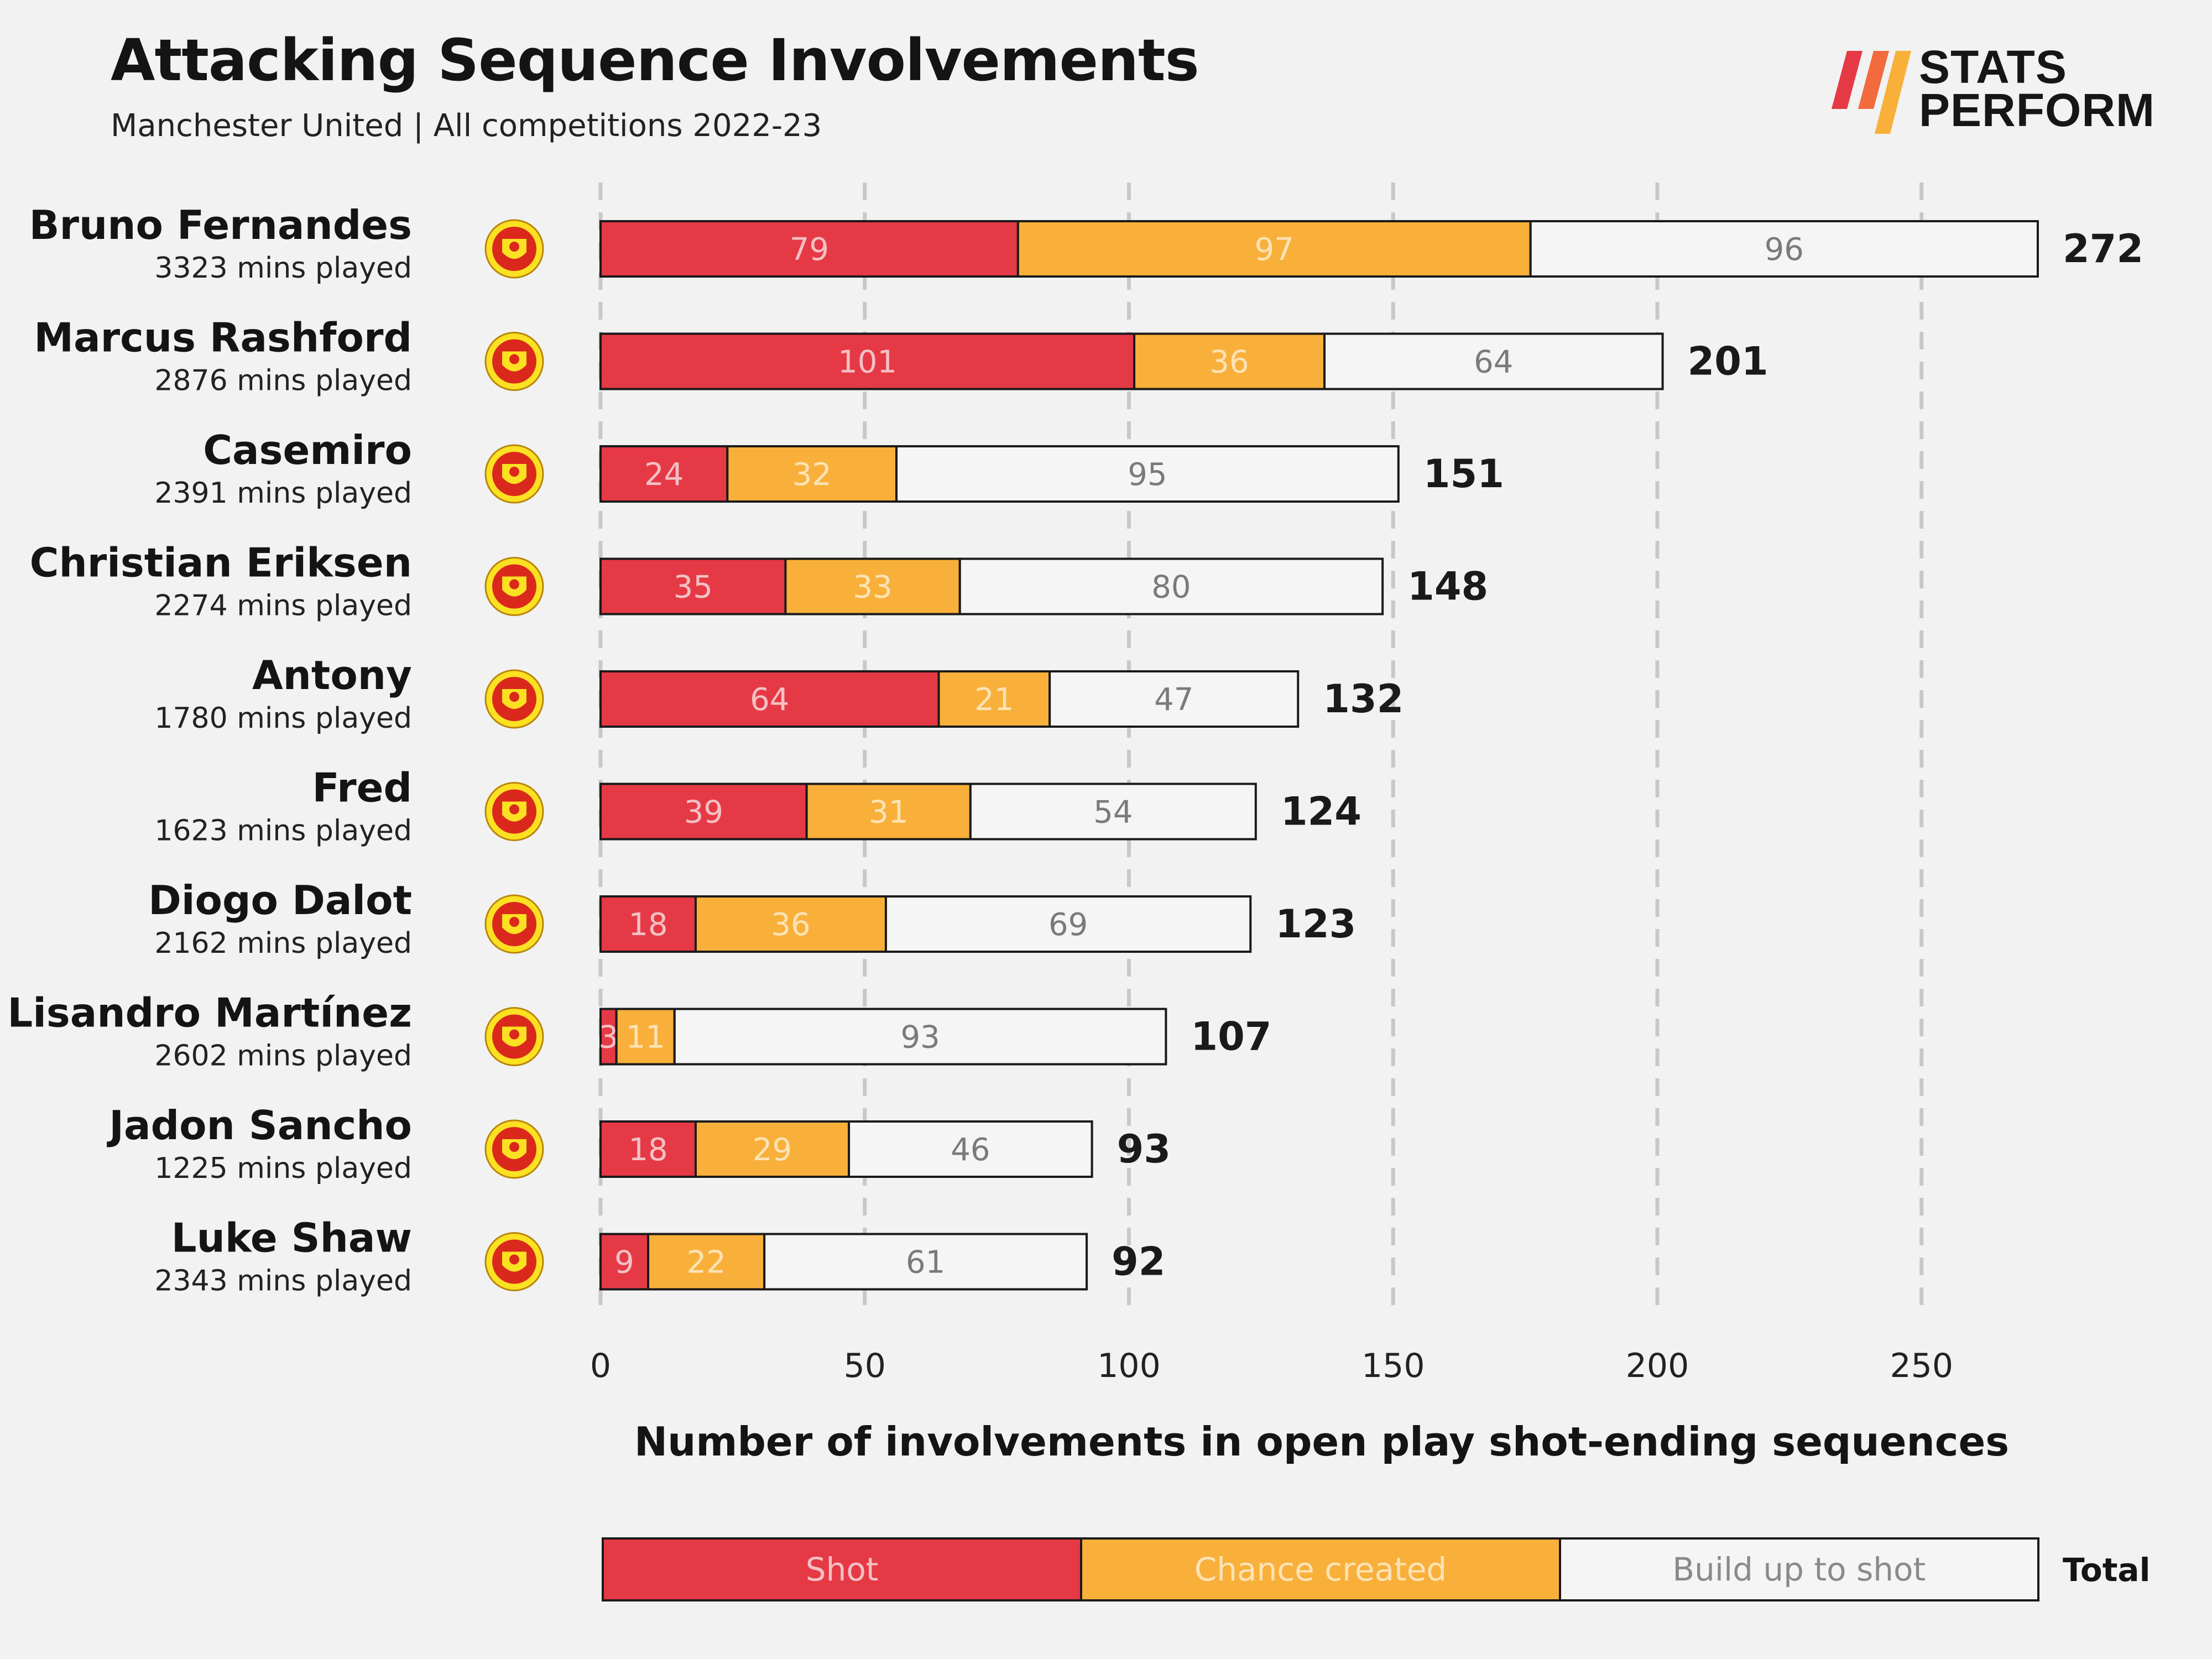 The width and height of the screenshot is (2212, 1659). I want to click on bar-value-label: 24, so click(664, 475).